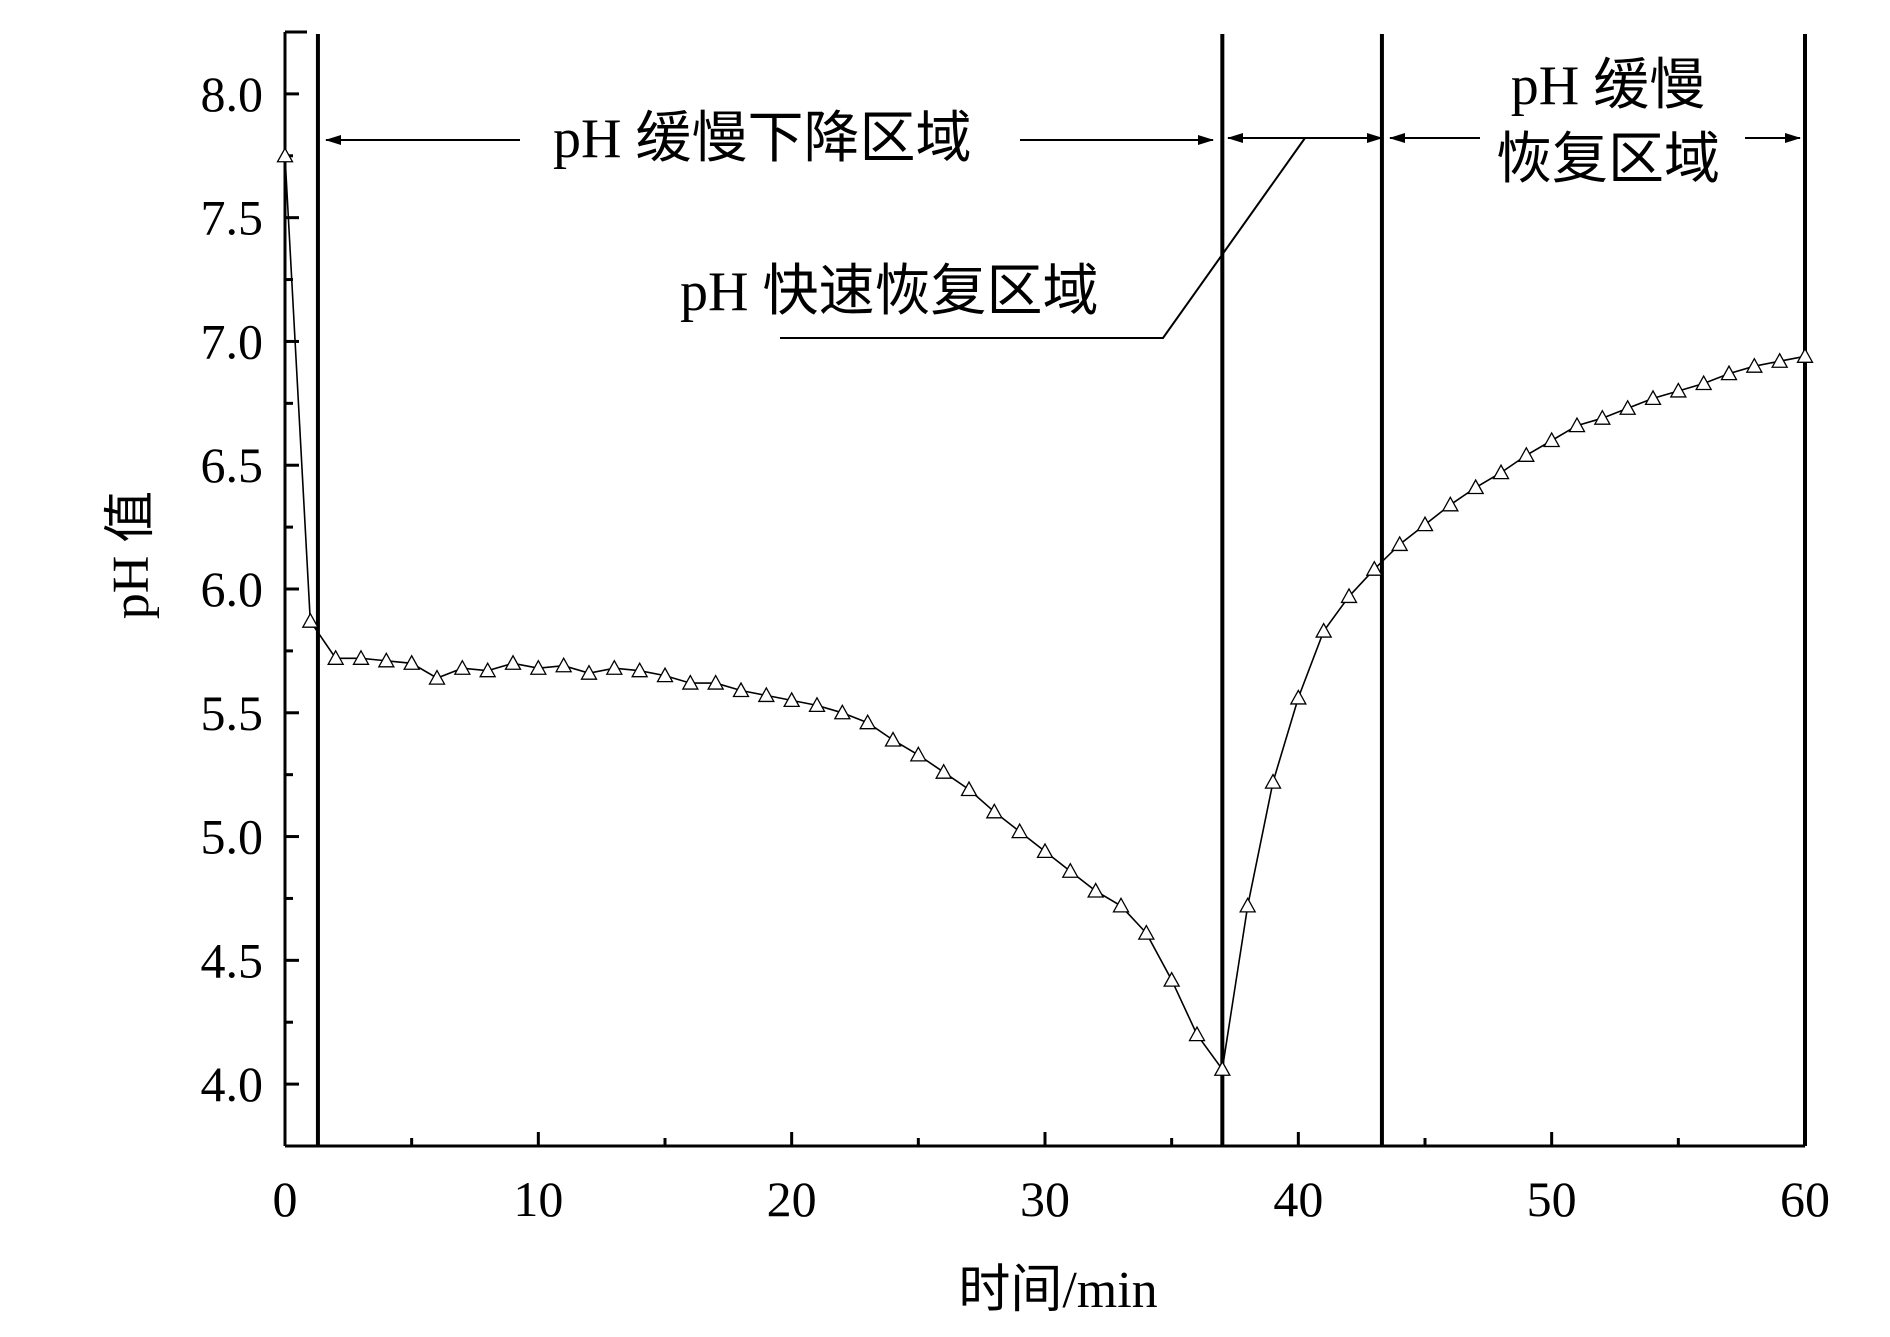 This screenshot has width=1890, height=1337. I want to click on y-tick-label: 6.0, so click(232, 589).